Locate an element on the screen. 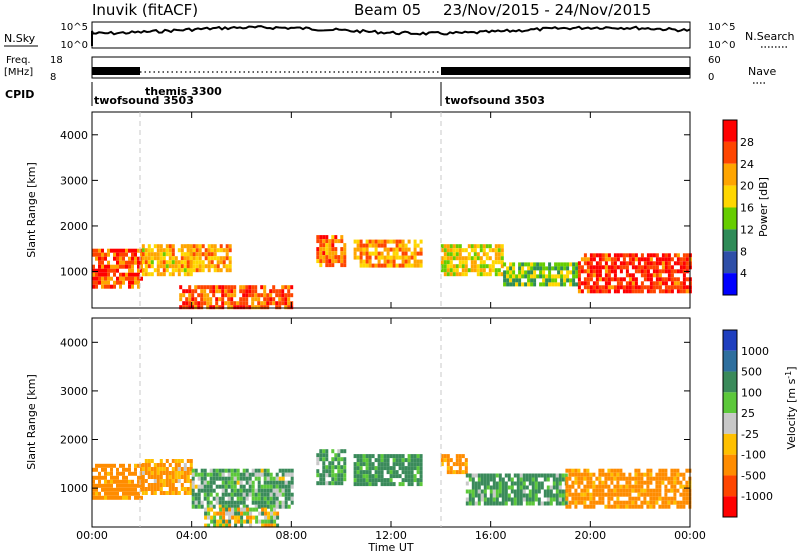  nsky-tick-top-right: 10^5 is located at coordinates (721, 27).